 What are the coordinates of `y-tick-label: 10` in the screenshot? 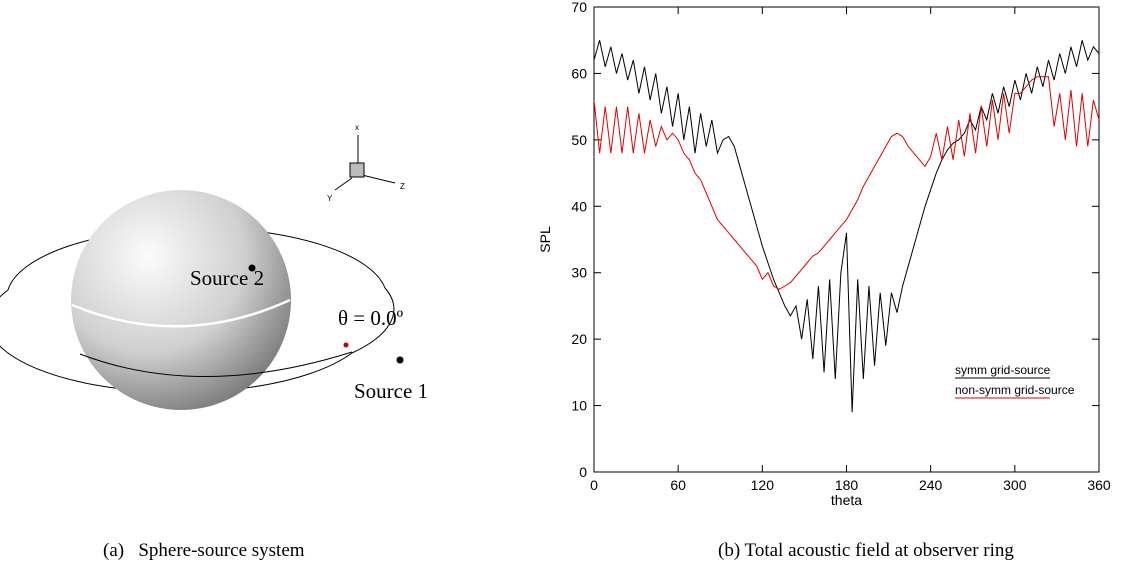 It's located at (579, 406).